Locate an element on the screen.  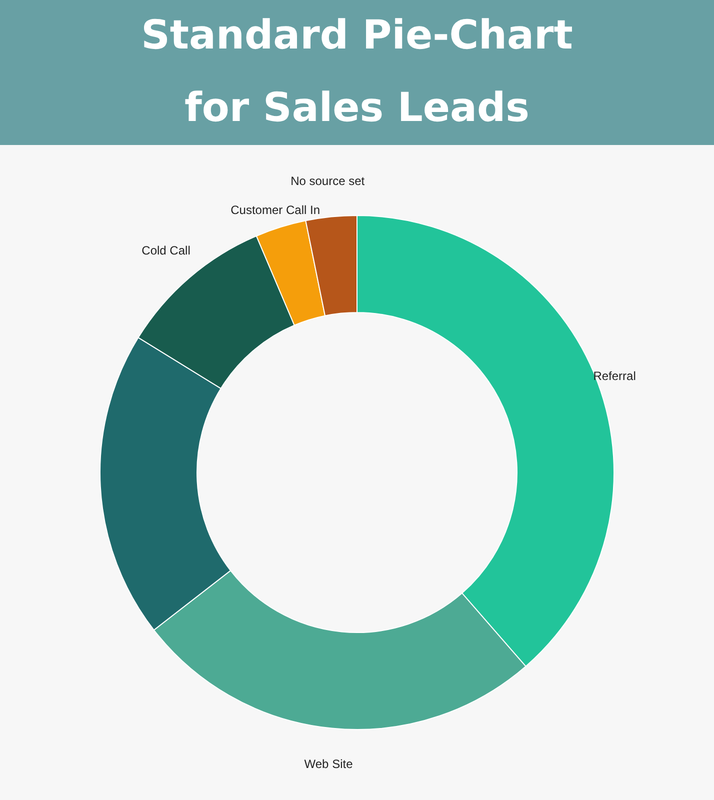
slice-label: No source set is located at coordinates (328, 181).